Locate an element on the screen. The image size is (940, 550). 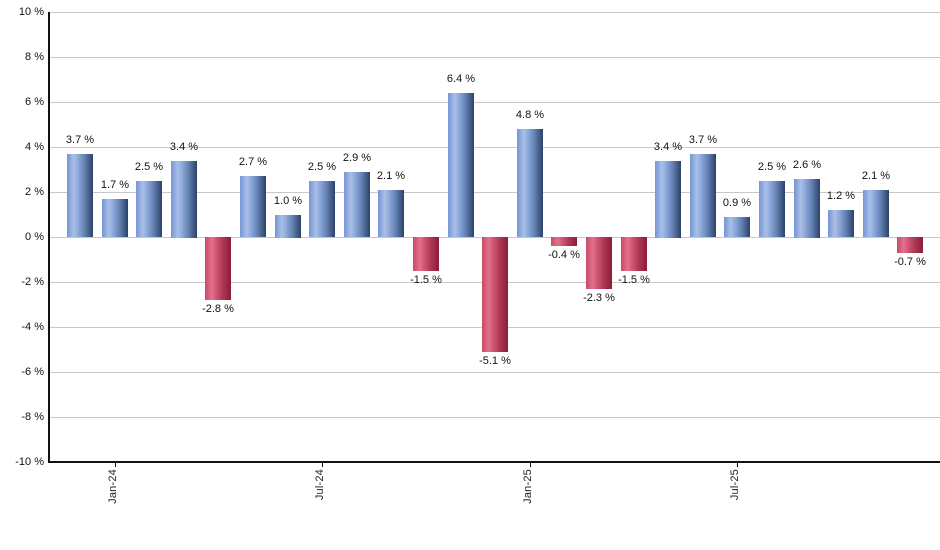
x-axis-line is located at coordinates (494, 462).